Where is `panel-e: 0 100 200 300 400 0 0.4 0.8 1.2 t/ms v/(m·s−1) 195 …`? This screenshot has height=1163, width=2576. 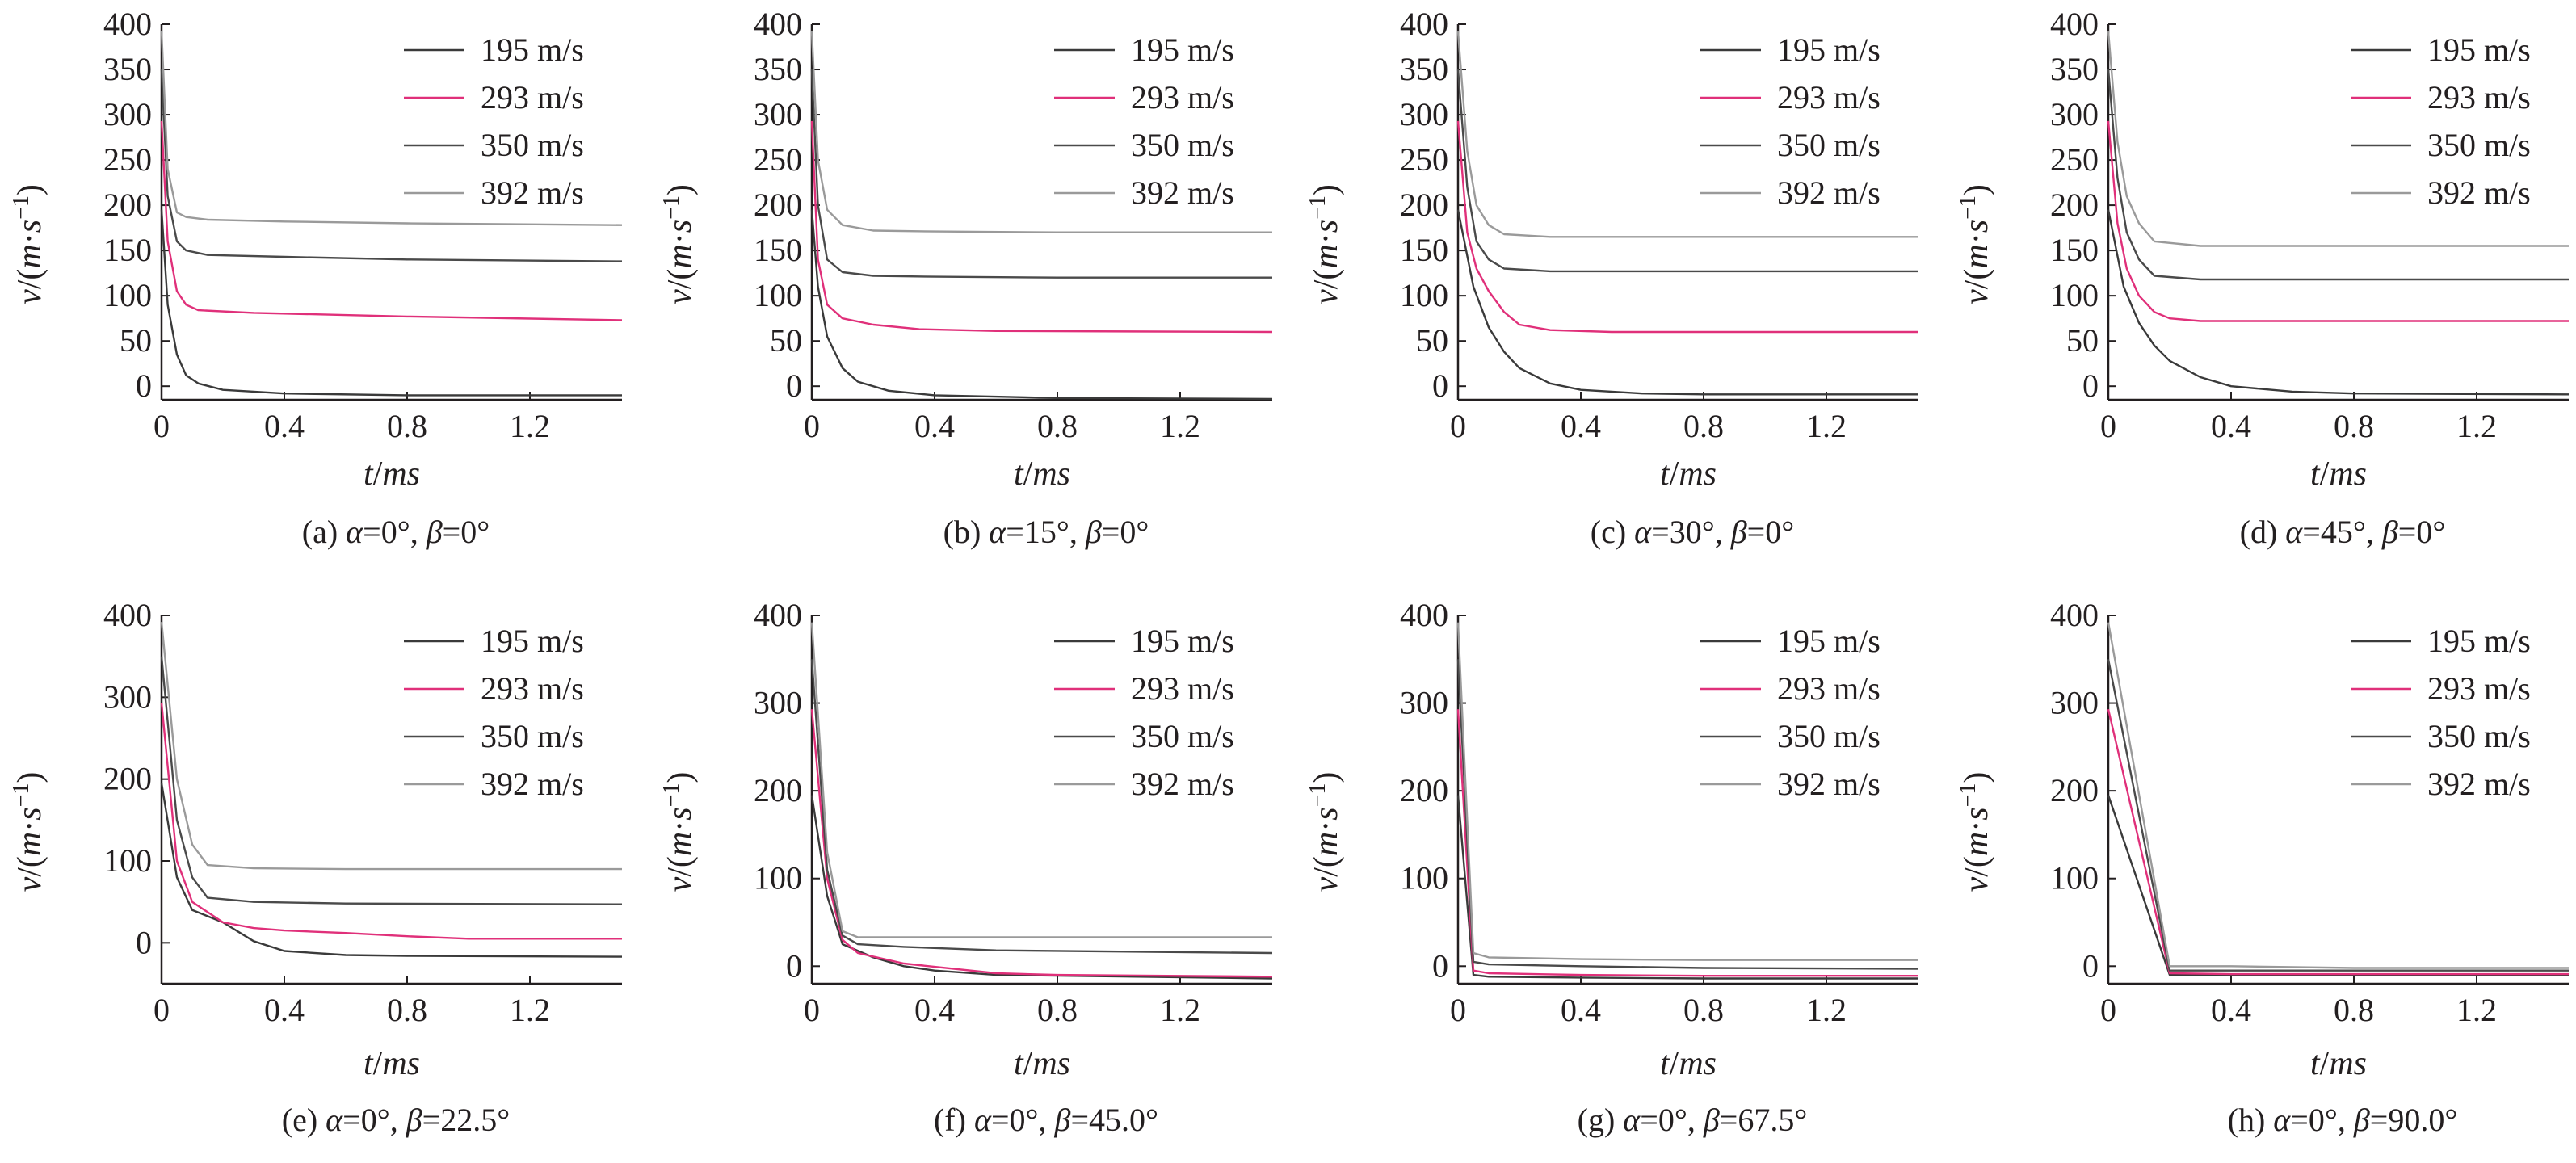 panel-e: 0 100 200 300 400 0 0.4 0.8 1.2 t/ms v/(m·s−1) 195 … is located at coordinates (316, 867).